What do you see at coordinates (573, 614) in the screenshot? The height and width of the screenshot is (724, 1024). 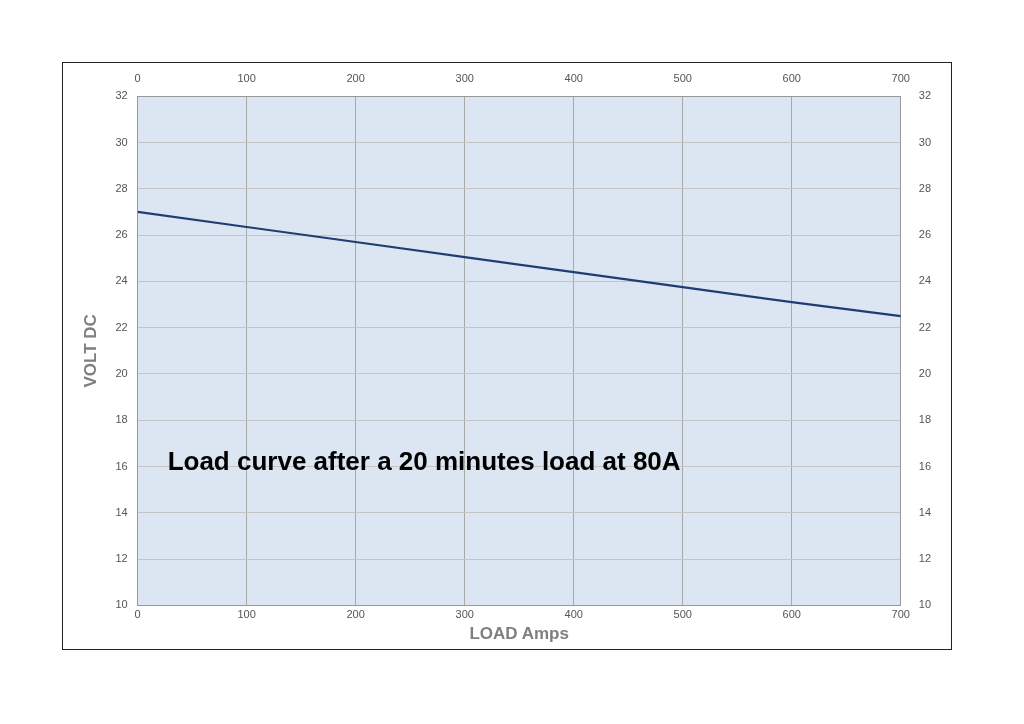 I see `x-tick-label: 400` at bounding box center [573, 614].